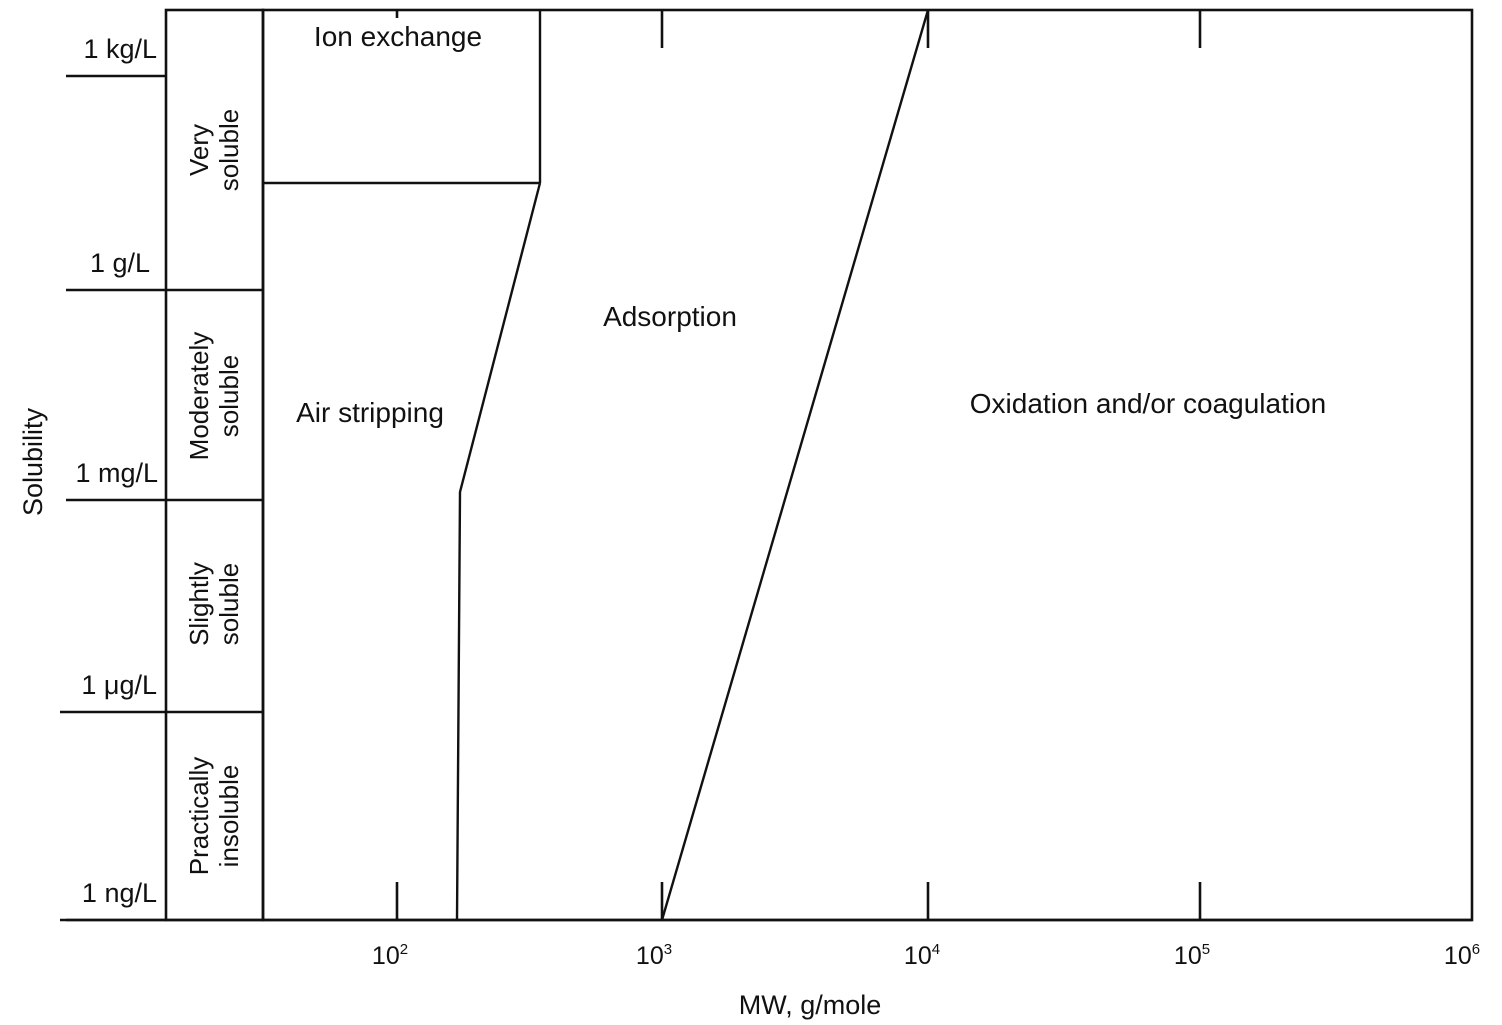 The height and width of the screenshot is (1025, 1502). I want to click on class-label-moderately-soluble: Moderately soluble, so click(214, 396).